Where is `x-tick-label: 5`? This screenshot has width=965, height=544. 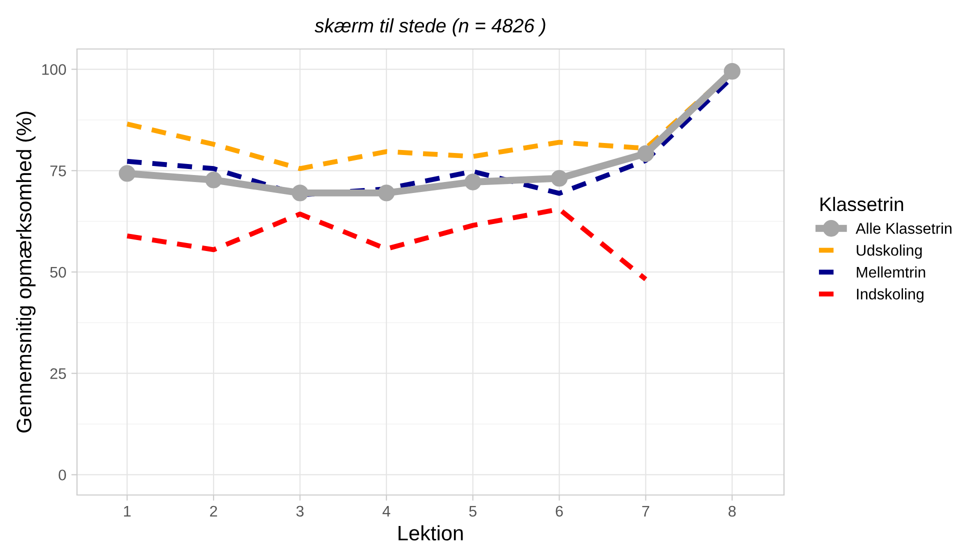
x-tick-label: 5 is located at coordinates (472, 511).